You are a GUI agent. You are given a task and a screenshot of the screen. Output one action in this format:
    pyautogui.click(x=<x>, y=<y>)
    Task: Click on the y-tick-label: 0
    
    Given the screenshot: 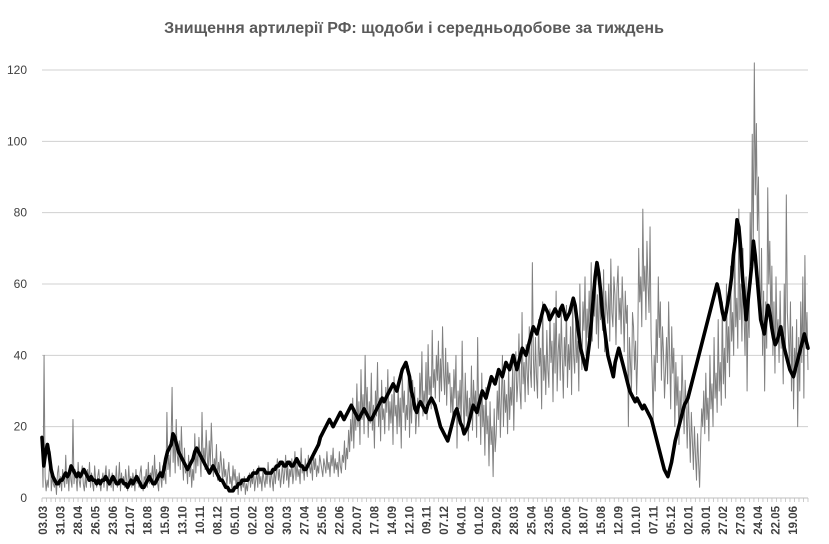 What is the action you would take?
    pyautogui.click(x=23, y=498)
    